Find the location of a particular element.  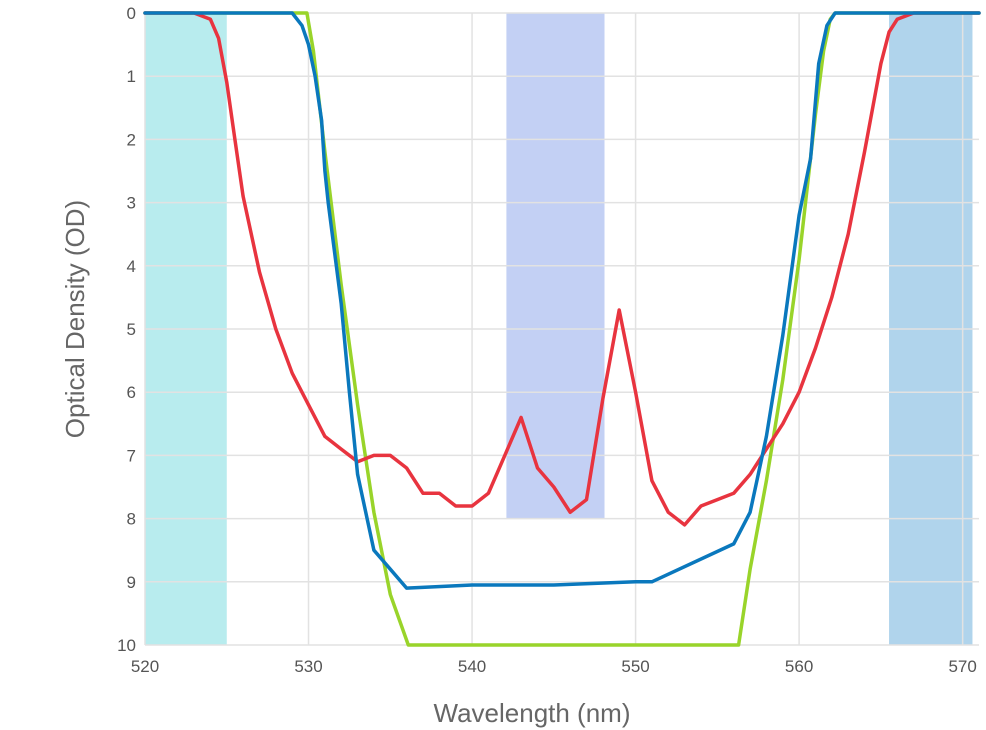

y-axis-title: Optical Density (OD) is located at coordinates (75, 319).